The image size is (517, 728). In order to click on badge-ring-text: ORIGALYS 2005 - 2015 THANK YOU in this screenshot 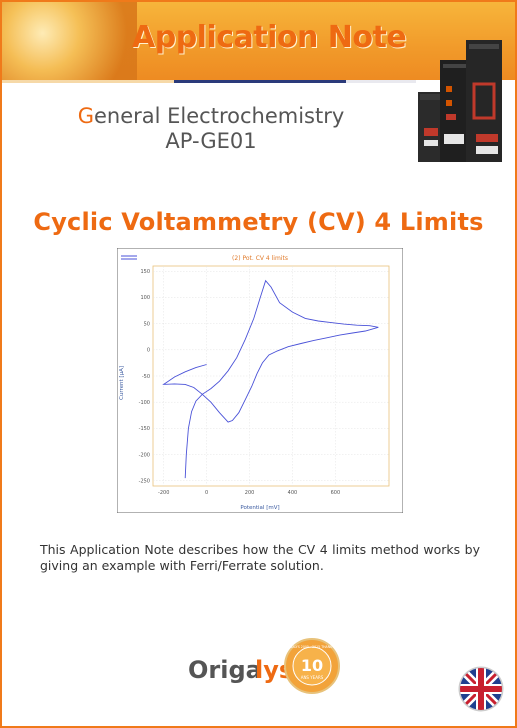, I will do `click(312, 647)`.